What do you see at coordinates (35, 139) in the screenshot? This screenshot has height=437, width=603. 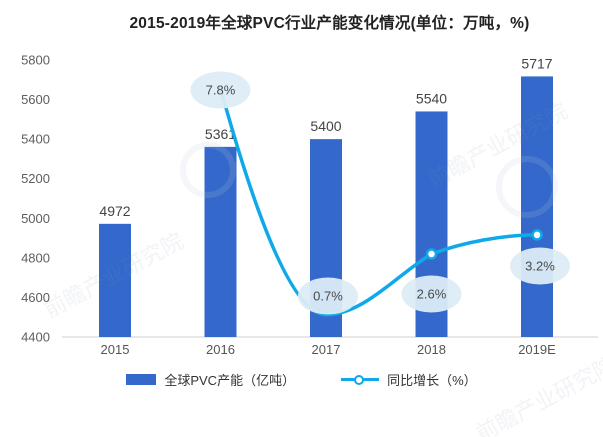 I see `y-axis-tick-label: 5400` at bounding box center [35, 139].